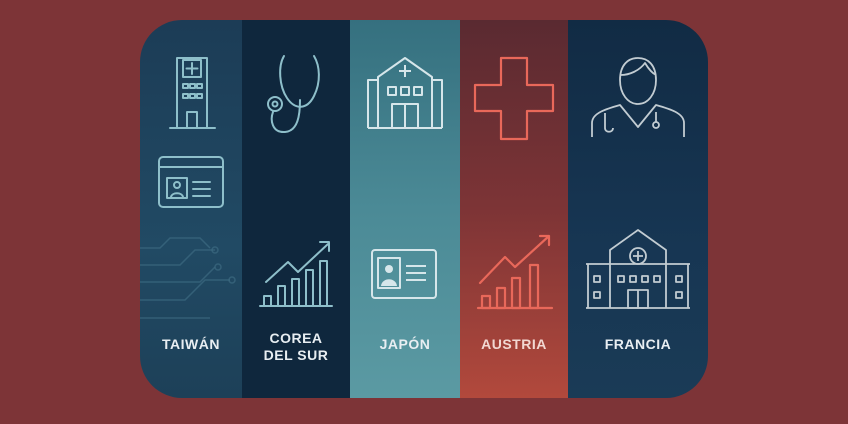 The width and height of the screenshot is (848, 424). Describe the element at coordinates (192, 93) in the screenshot. I see `hospital-building-icon` at that location.